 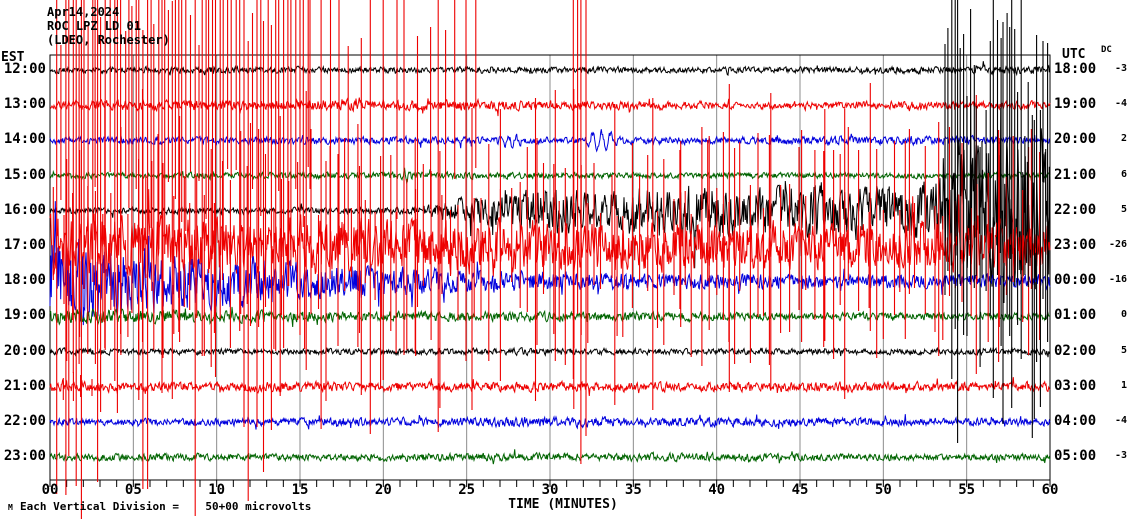 What do you see at coordinates (10, 507) in the screenshot?
I see `plot-marker: M` at bounding box center [10, 507].